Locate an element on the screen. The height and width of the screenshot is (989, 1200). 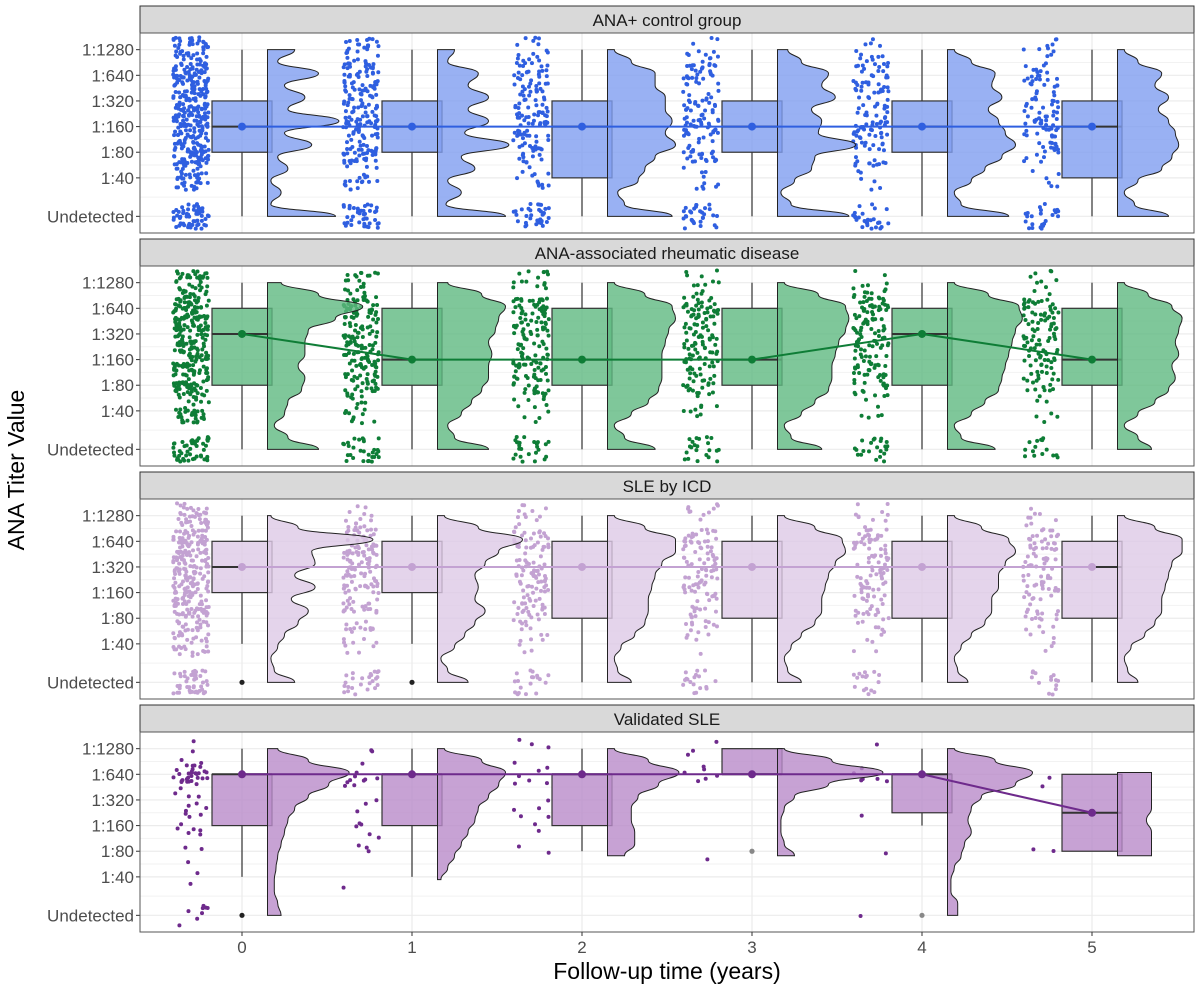
x-tick-label: 2 is located at coordinates (581, 947).